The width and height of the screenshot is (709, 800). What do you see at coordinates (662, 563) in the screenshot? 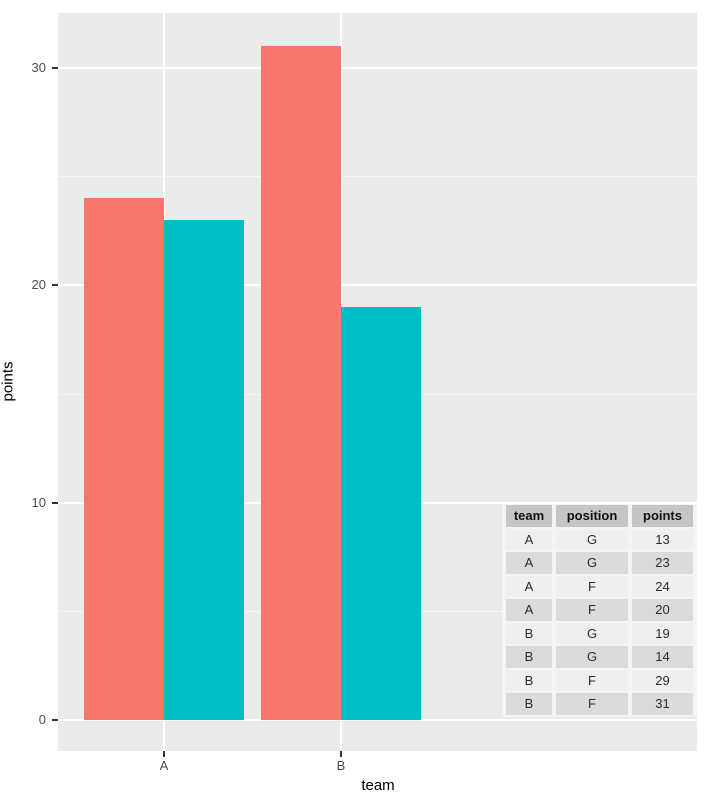
I see `table-cell: 23` at bounding box center [662, 563].